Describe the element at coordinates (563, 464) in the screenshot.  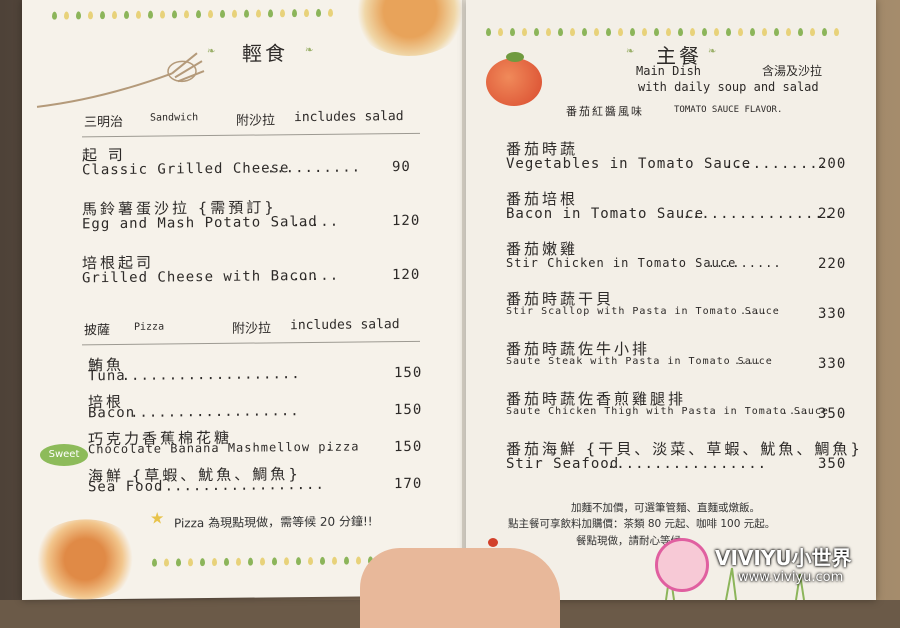
I see `menu-item-name-en: Stir Seafood` at that location.